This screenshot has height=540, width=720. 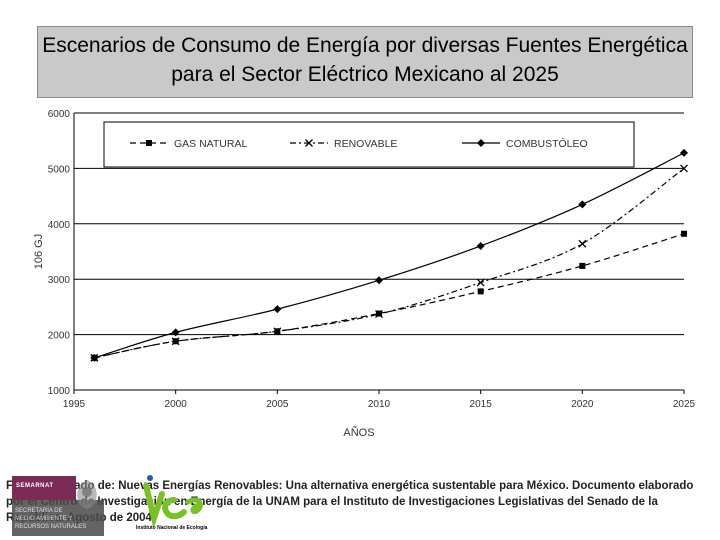 I want to click on y-tick-label: 1000, so click(x=59, y=391).